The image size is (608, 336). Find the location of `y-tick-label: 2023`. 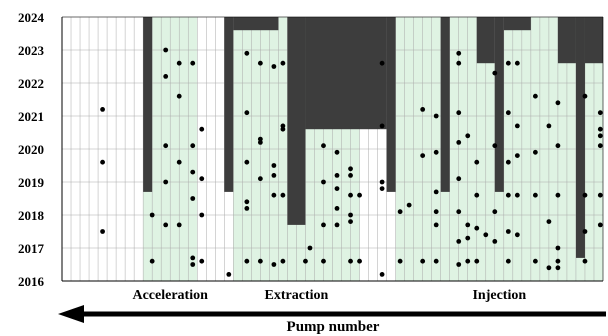

y-tick-label: 2023 is located at coordinates (31, 50).